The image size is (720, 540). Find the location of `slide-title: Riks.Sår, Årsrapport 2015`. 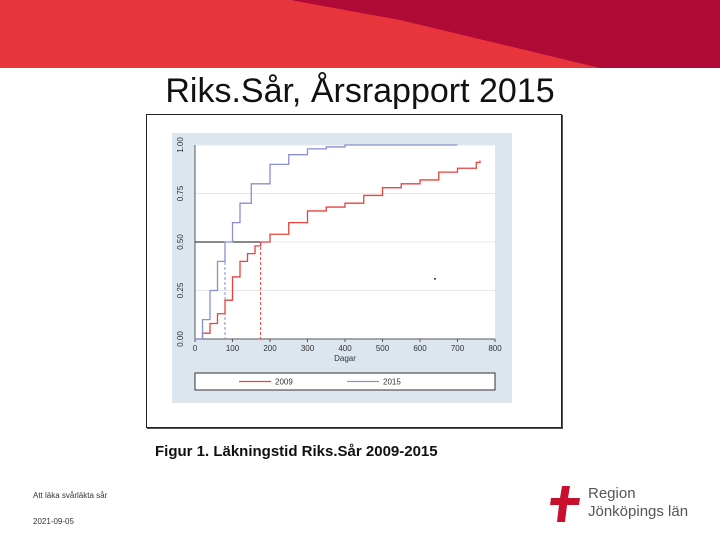

slide-title: Riks.Sår, Årsrapport 2015 is located at coordinates (360, 91).